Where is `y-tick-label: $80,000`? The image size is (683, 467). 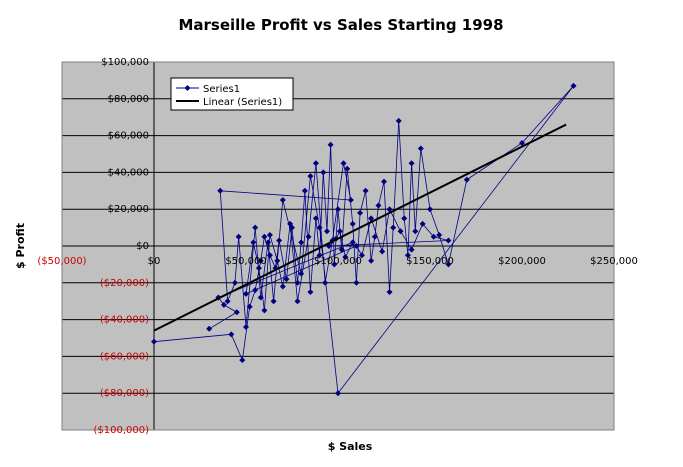
y-tick-label: $80,000 is located at coordinates (128, 99).